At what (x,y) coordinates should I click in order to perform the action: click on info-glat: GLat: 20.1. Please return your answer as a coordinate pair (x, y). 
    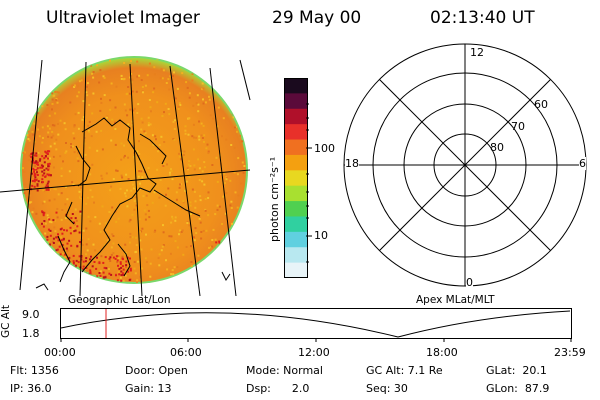
    Looking at the image, I should click on (516, 370).